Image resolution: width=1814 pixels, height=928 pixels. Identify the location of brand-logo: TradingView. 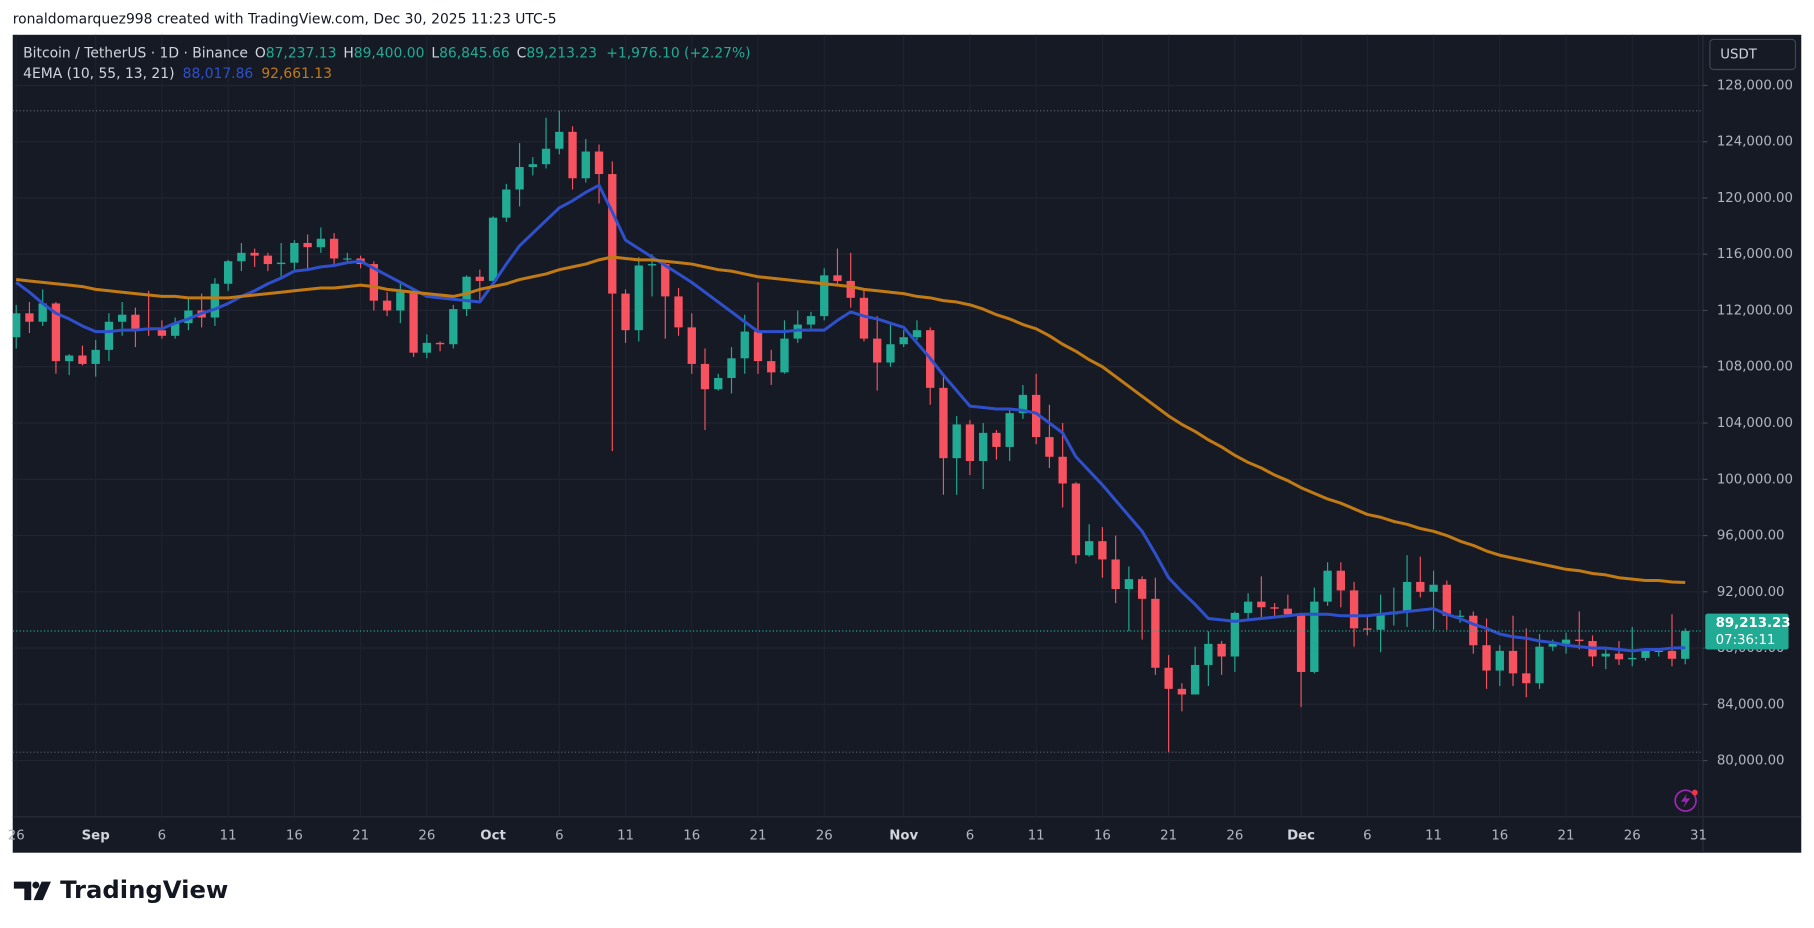
(120, 889).